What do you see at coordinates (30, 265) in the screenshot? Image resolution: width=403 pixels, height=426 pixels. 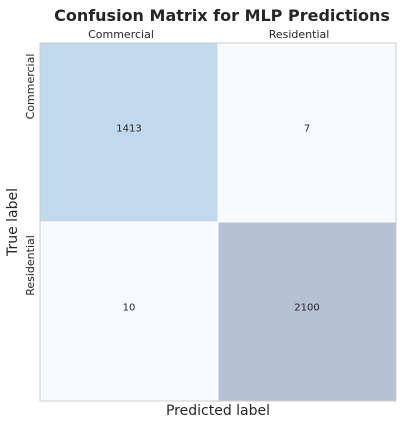 I see `y-tick-label-residential: Residential` at bounding box center [30, 265].